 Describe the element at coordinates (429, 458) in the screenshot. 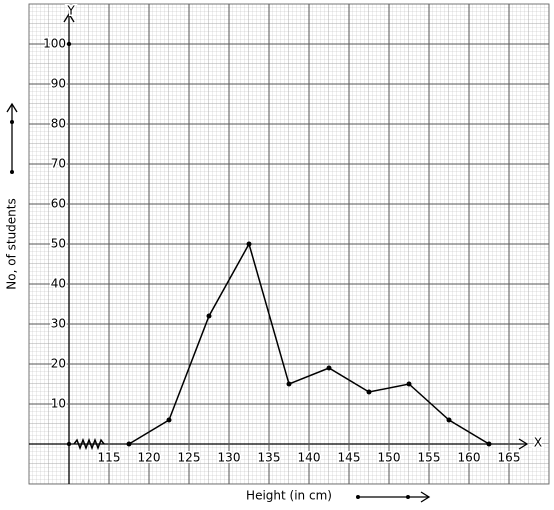

I see `x-tick-label: 155` at that location.